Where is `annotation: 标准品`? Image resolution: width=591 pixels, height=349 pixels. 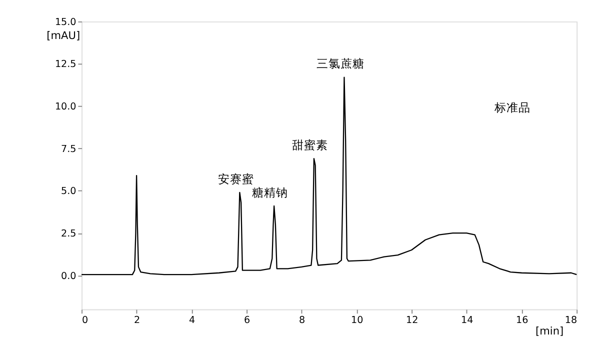 annotation: 标准品 is located at coordinates (511, 107).